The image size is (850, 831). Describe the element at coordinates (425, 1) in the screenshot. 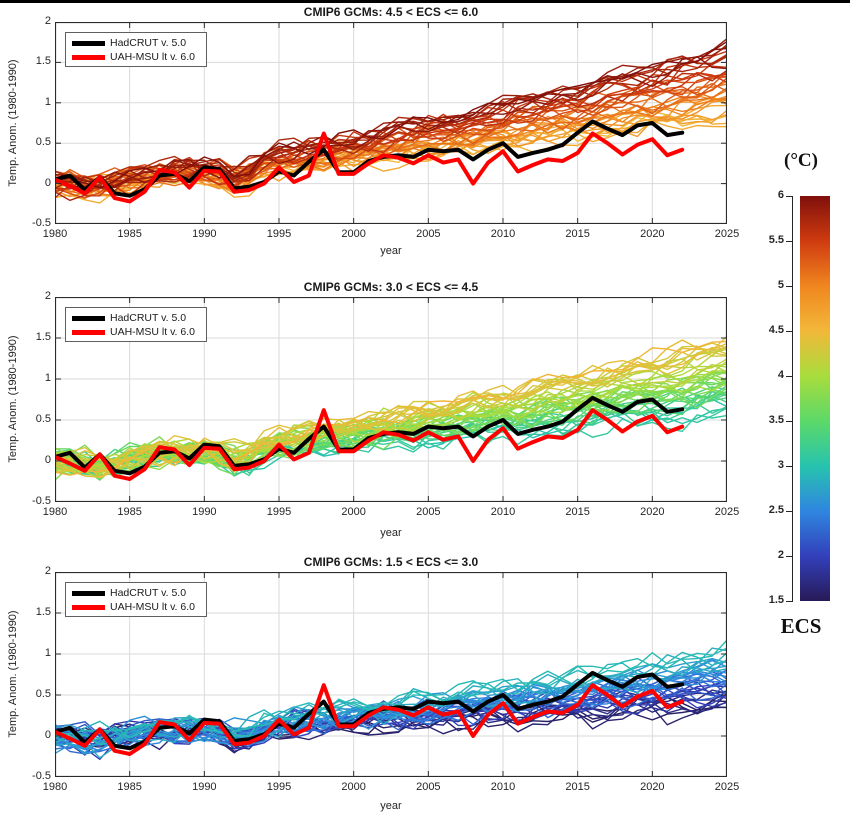

I see `top-border-line` at that location.